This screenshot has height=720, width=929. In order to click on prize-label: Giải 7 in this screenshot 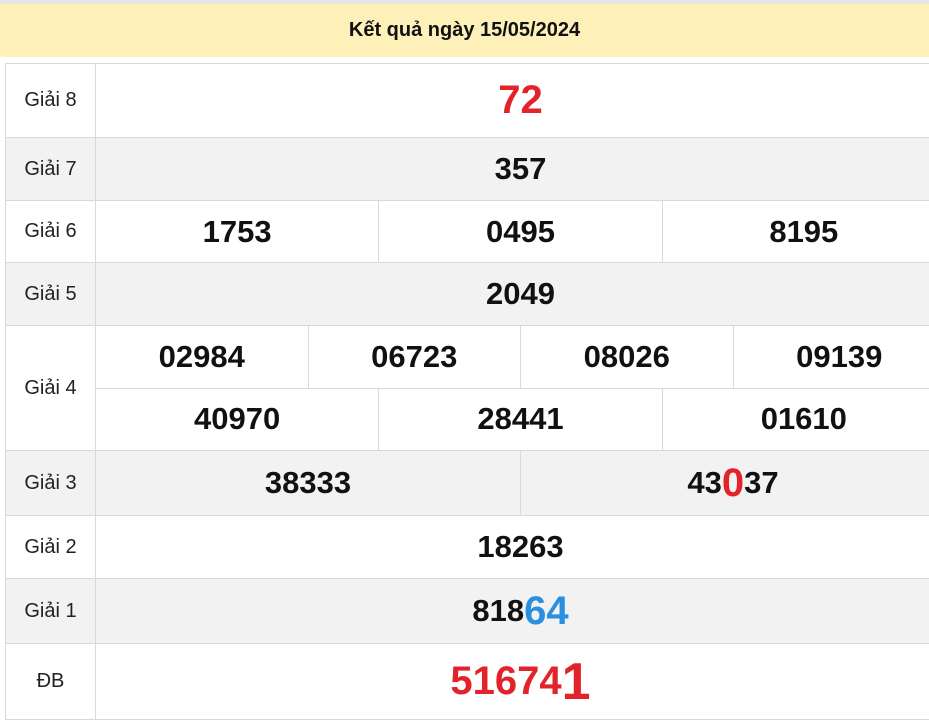, I will do `click(51, 169)`.